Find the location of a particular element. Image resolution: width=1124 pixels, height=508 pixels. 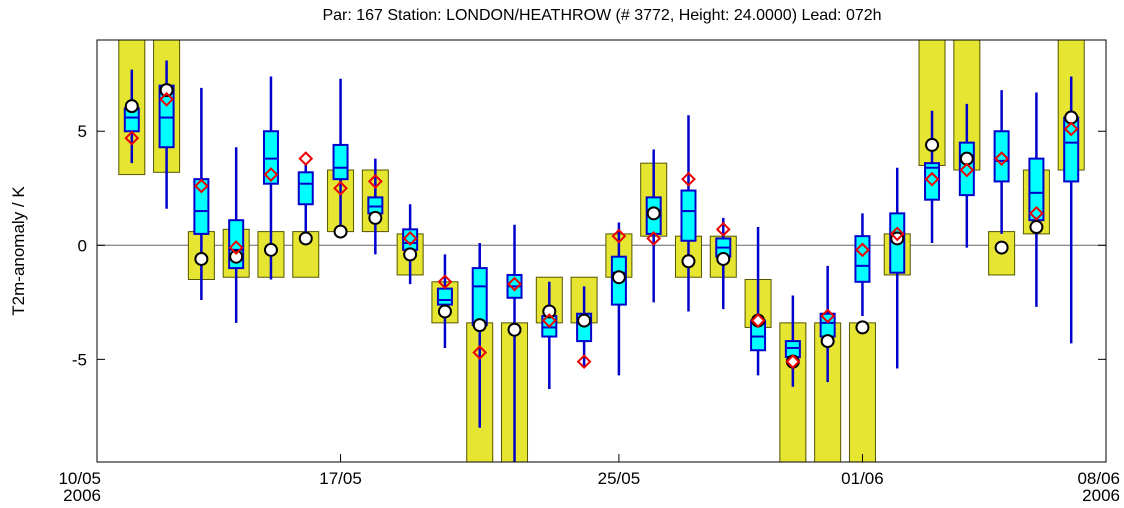

y-tick-label: -5 is located at coordinates (79, 359).